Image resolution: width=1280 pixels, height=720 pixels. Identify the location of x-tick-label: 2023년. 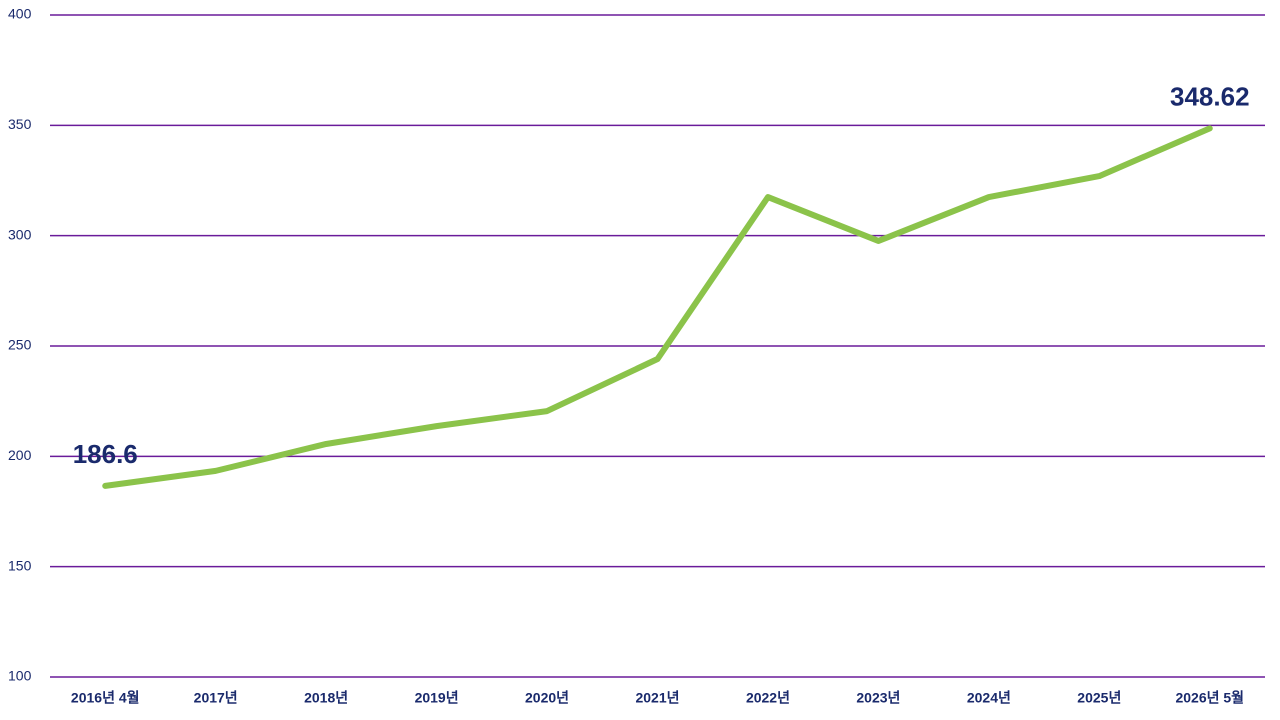
(878, 698).